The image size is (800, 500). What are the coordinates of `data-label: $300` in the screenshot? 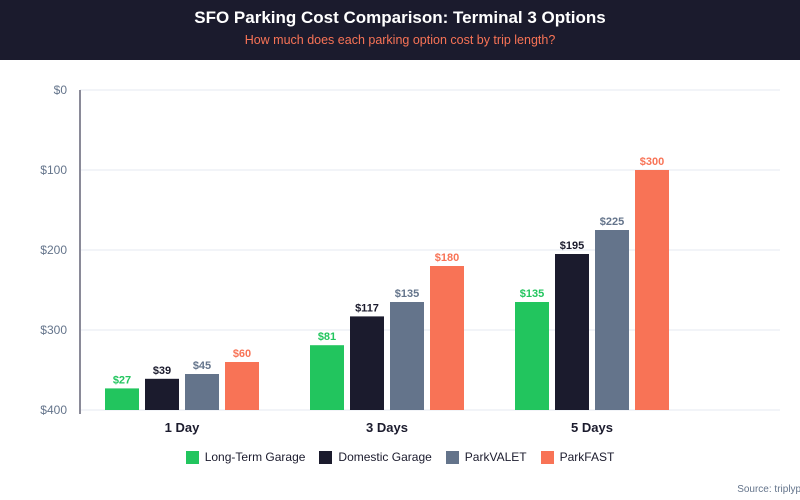 It's located at (652, 162).